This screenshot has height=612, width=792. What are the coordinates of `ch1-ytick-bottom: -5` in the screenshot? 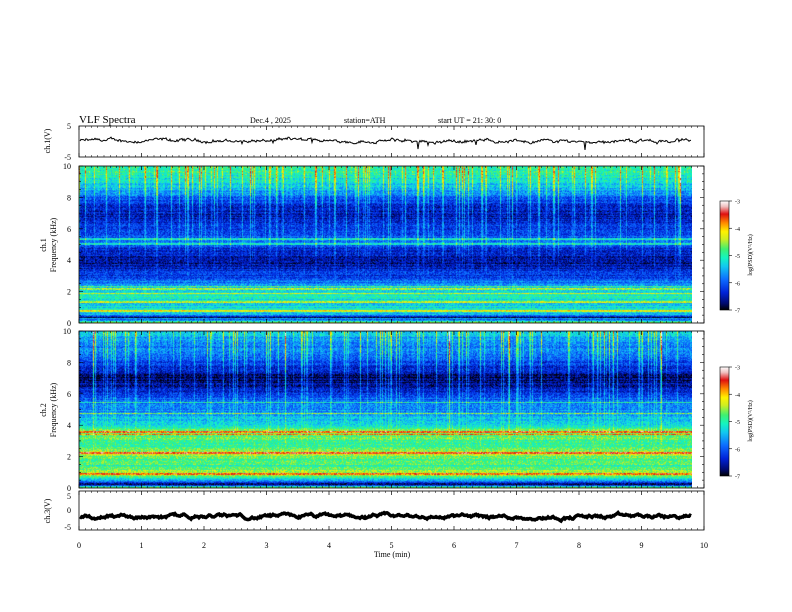 It's located at (67, 157).